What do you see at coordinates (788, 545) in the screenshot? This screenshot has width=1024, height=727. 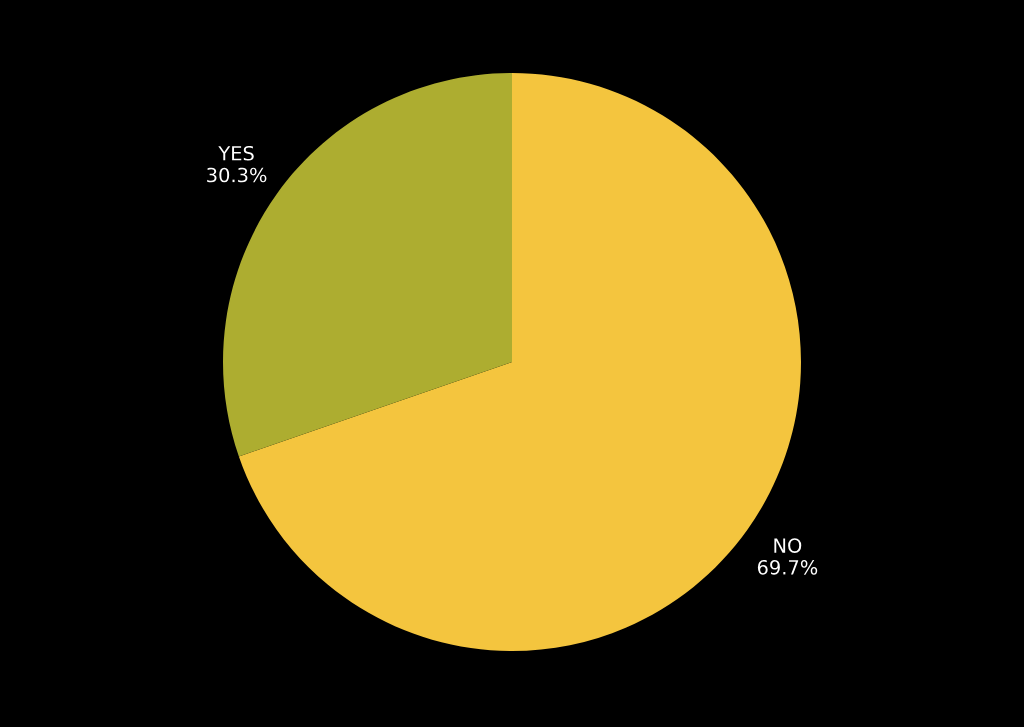 I see `slice-label: NO` at bounding box center [788, 545].